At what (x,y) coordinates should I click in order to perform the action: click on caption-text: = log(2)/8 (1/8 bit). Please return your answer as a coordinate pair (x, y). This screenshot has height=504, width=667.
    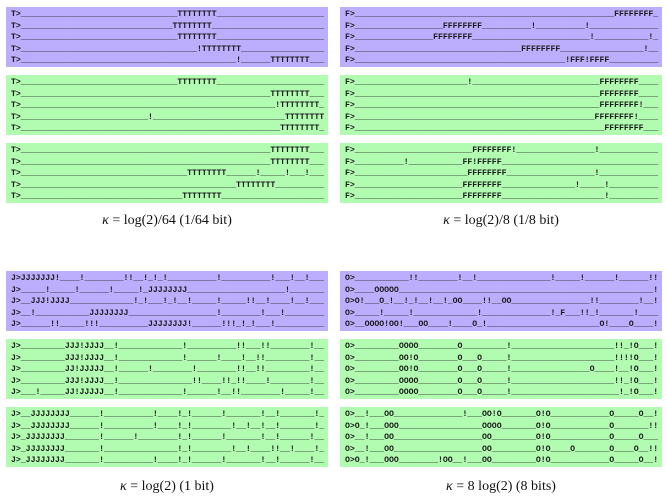
    Looking at the image, I should click on (504, 220).